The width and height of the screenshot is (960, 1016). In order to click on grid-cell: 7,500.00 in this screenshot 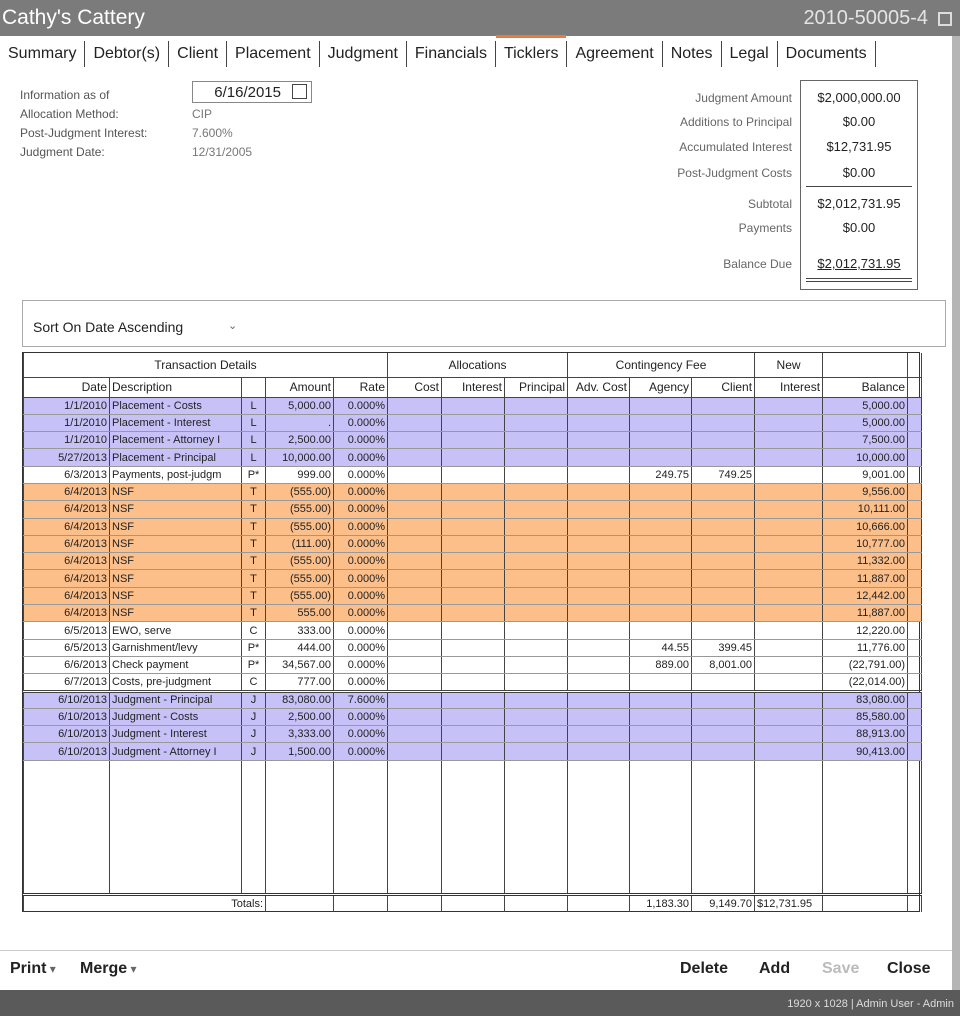, I will do `click(865, 440)`.